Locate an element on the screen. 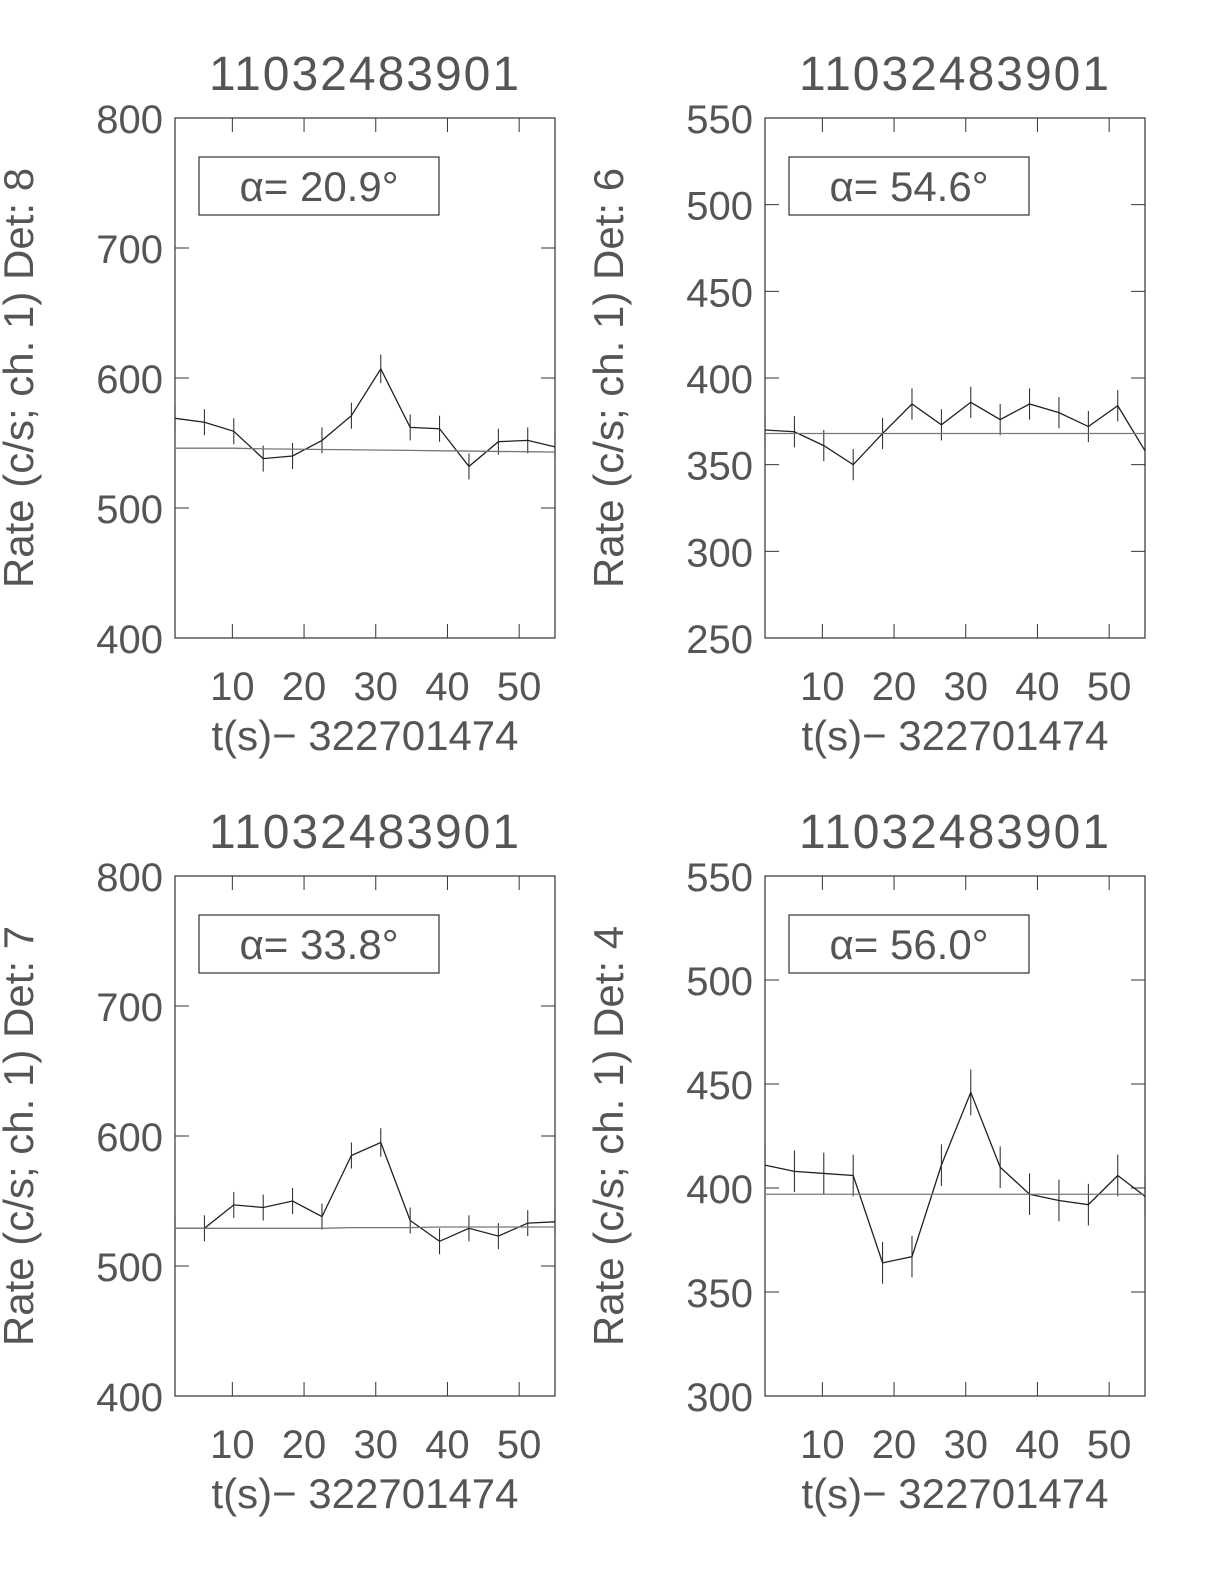 This screenshot has width=1224, height=1589. y-axis-label: Rate (c/s; ch. 1) Det: 4 is located at coordinates (608, 1136).